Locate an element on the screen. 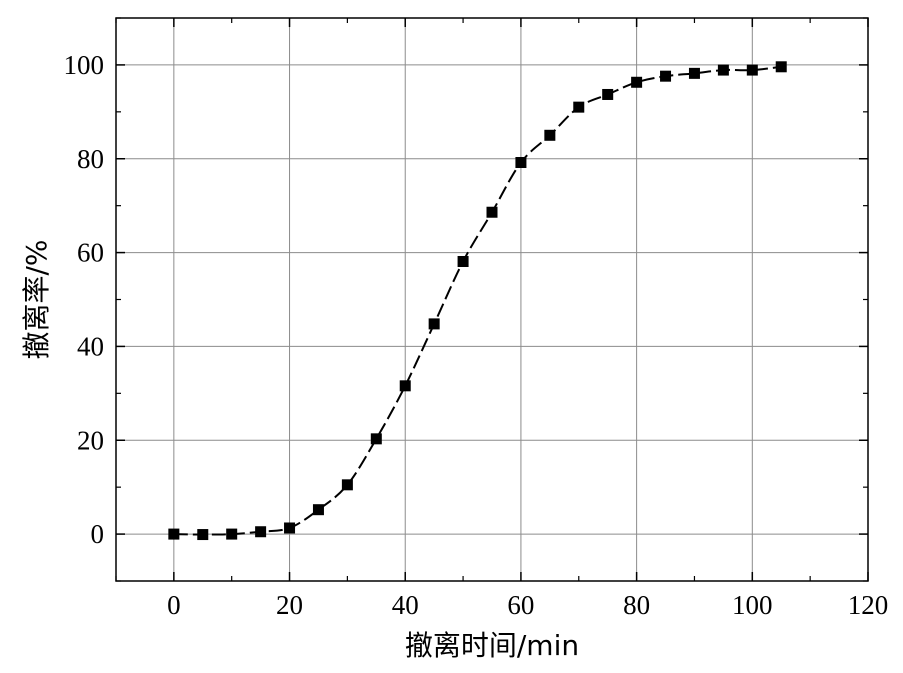  x-tick-label: 40 is located at coordinates (405, 605).